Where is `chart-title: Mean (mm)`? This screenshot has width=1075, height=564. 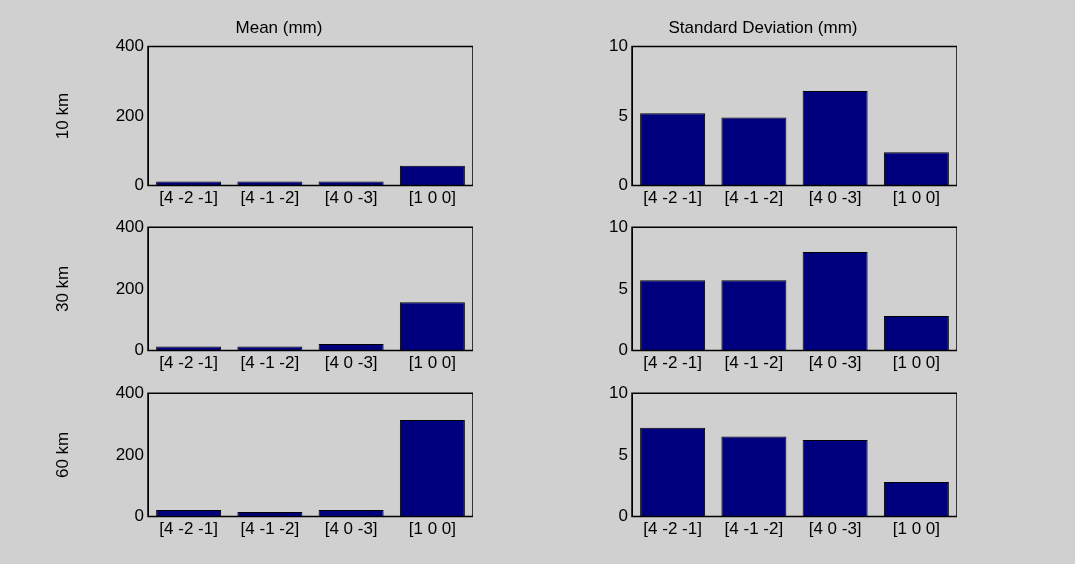
chart-title: Mean (mm) is located at coordinates (279, 27).